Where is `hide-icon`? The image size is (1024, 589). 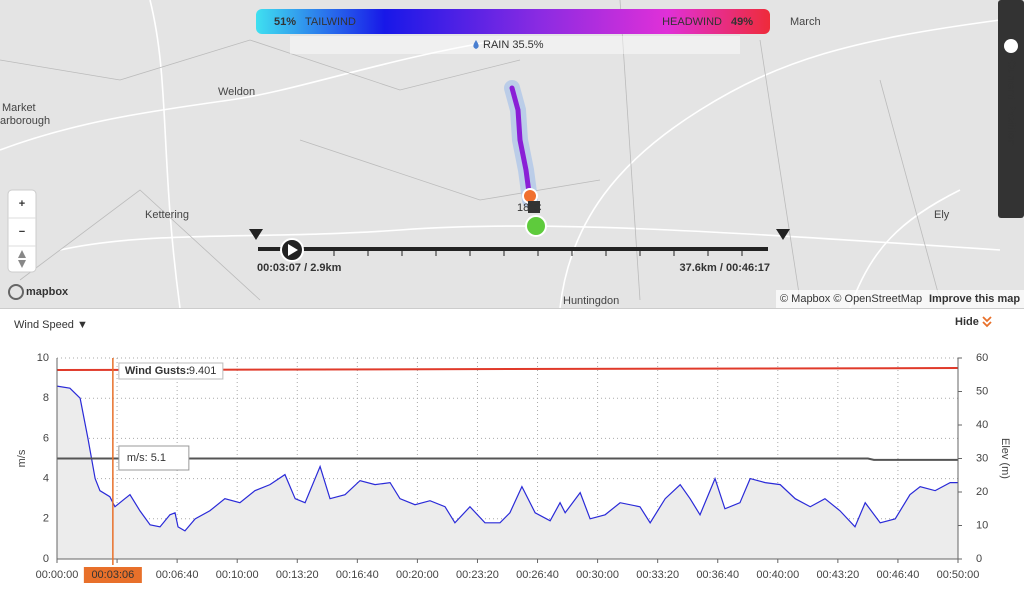 hide-icon is located at coordinates (987, 322).